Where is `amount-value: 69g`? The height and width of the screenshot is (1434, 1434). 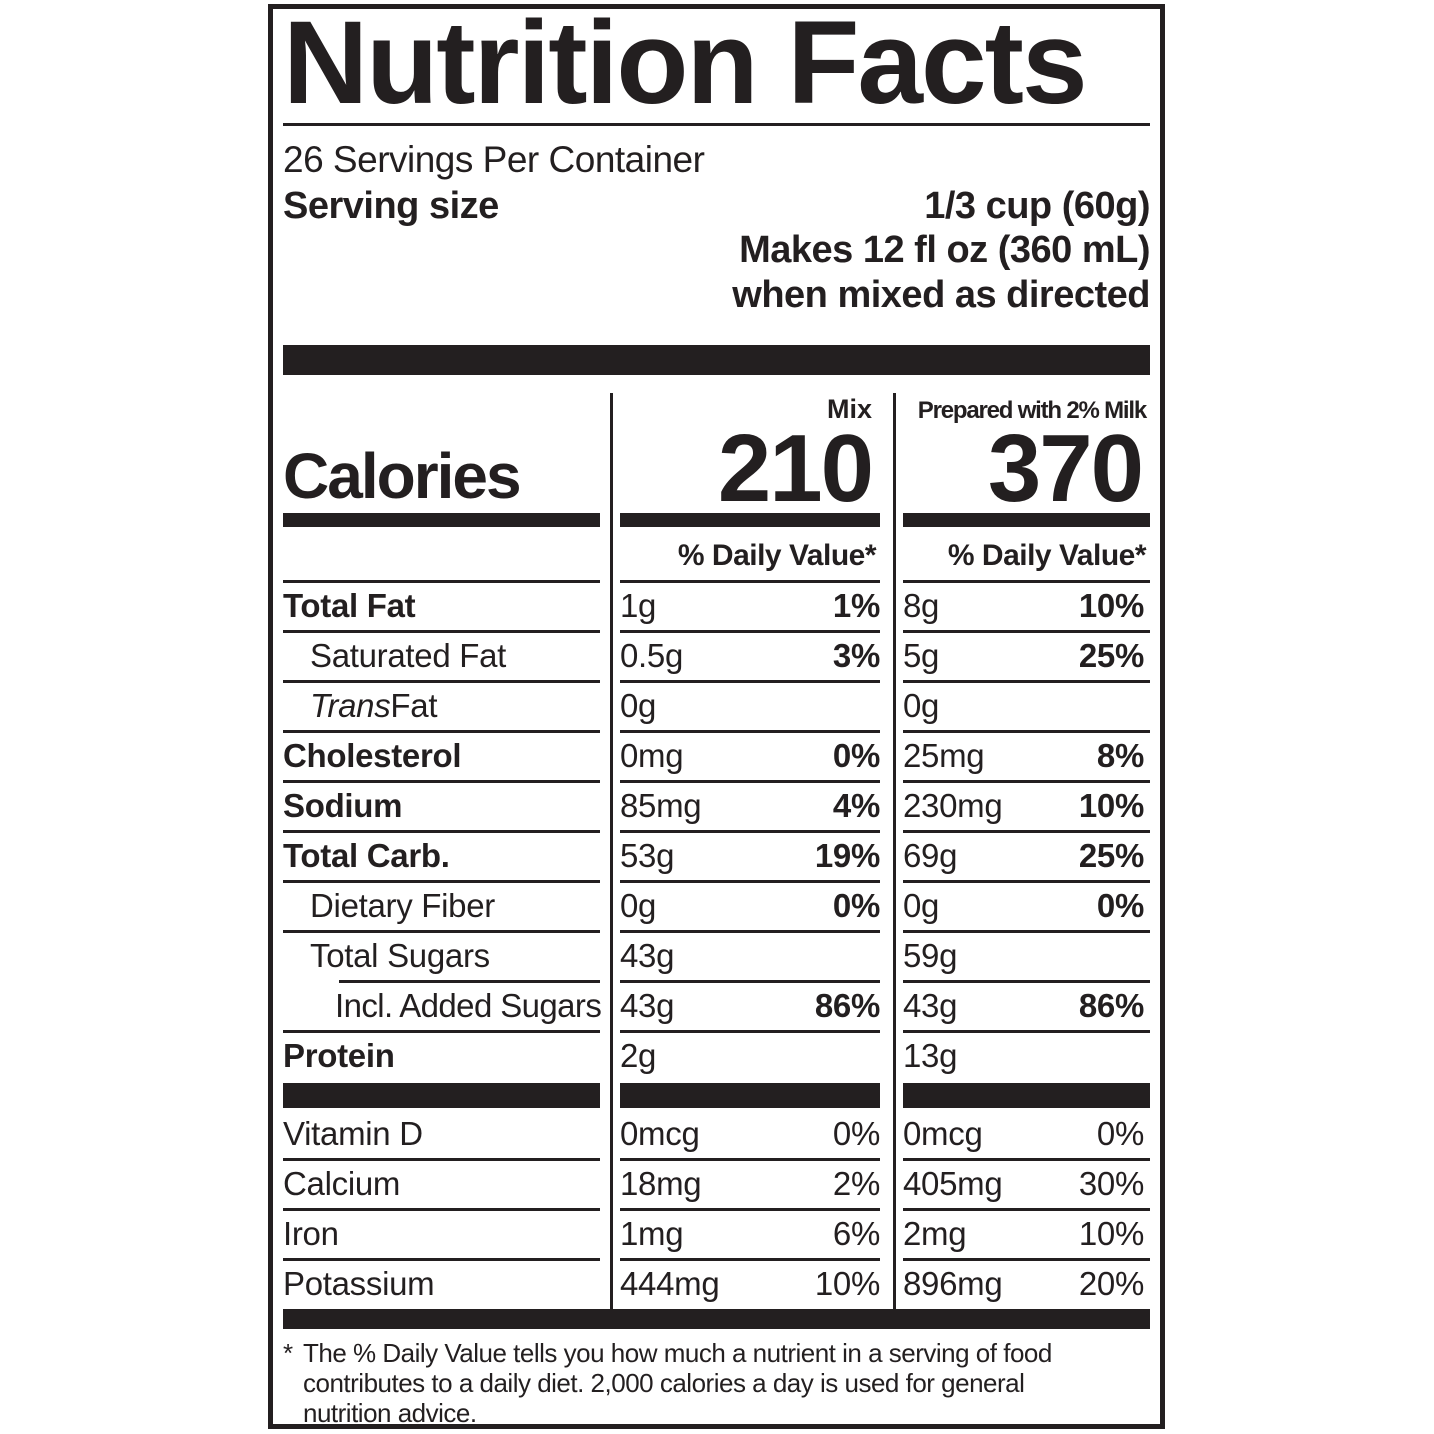 amount-value: 69g is located at coordinates (930, 855).